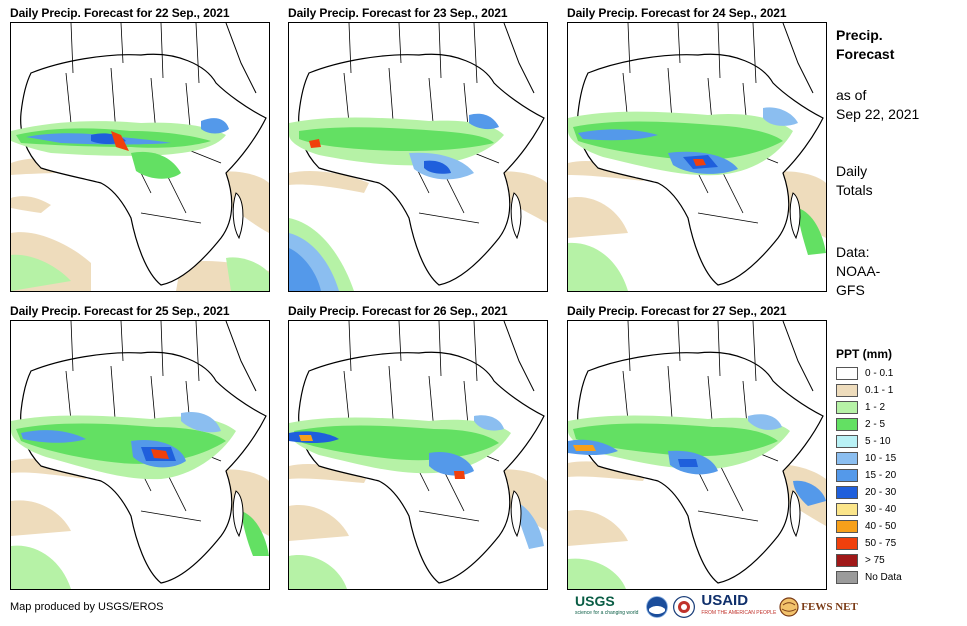 This screenshot has width=967, height=626. I want to click on fews-net-globe-icon, so click(789, 607).